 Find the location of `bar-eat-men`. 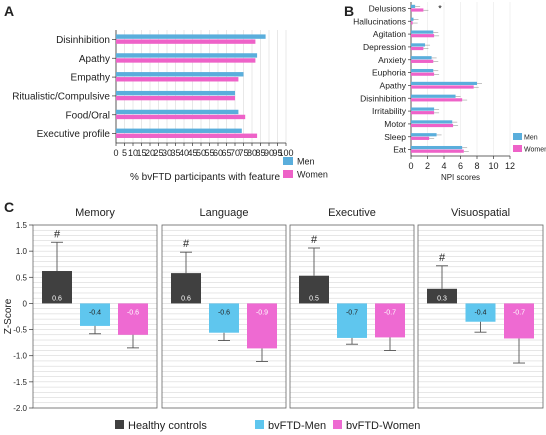

bar-eat-men is located at coordinates (437, 147).